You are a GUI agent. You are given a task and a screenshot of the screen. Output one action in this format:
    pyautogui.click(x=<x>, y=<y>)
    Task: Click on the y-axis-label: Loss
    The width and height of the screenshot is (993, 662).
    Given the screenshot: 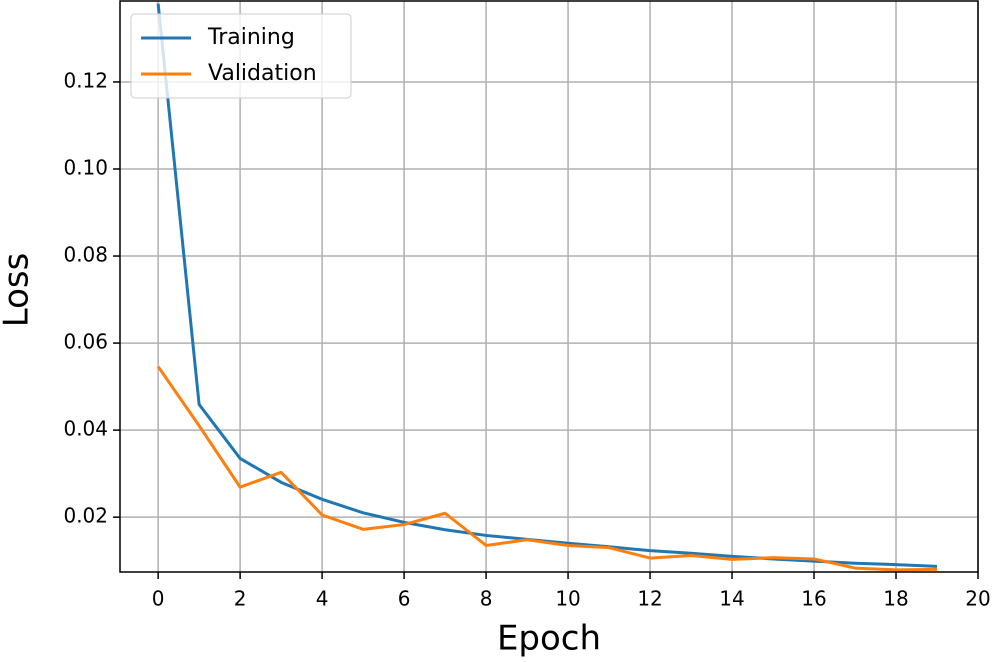 What is the action you would take?
    pyautogui.click(x=18, y=290)
    